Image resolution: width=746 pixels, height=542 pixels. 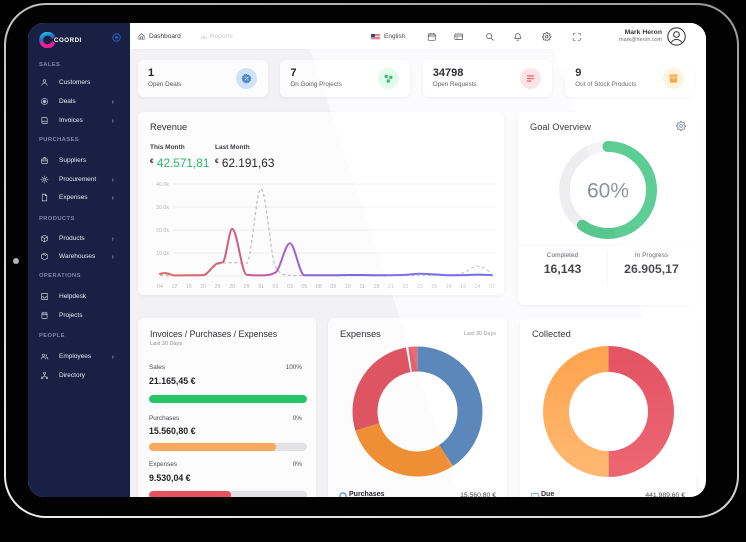 I want to click on svg-text: 10.0k, so click(x=162, y=254).